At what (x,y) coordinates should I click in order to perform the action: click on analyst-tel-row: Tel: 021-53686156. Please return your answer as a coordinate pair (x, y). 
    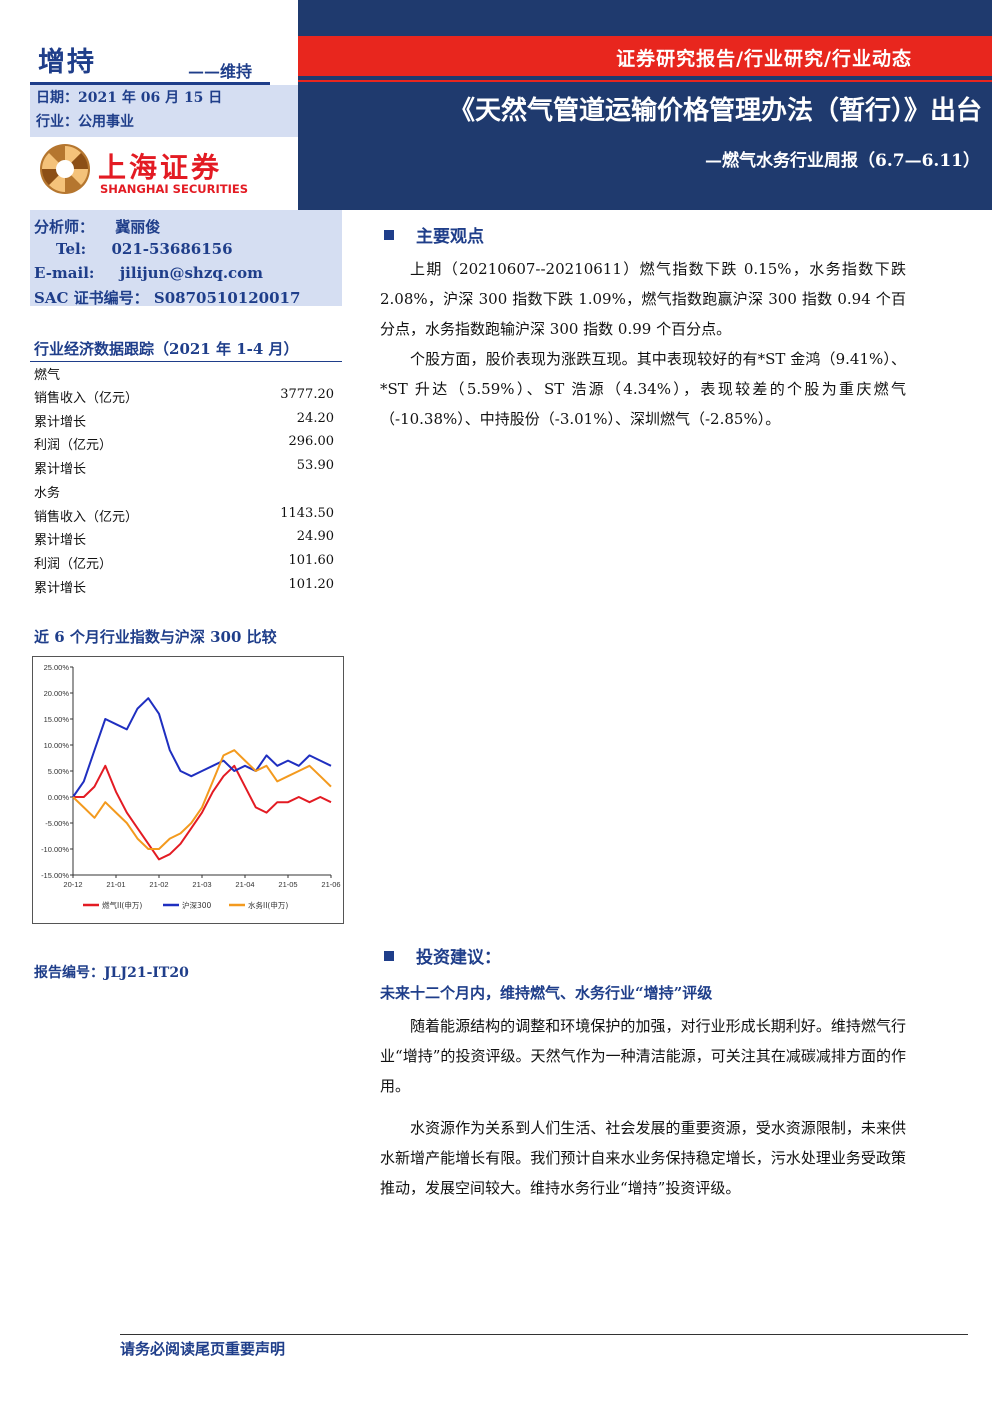
    Looking at the image, I should click on (144, 249).